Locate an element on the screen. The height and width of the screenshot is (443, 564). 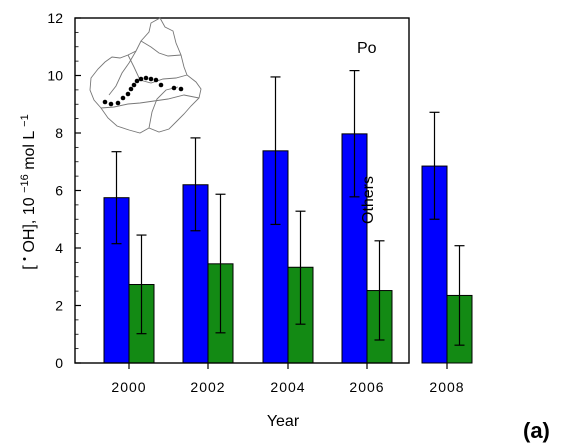
y-tick-label: 12 is located at coordinates (55, 18).